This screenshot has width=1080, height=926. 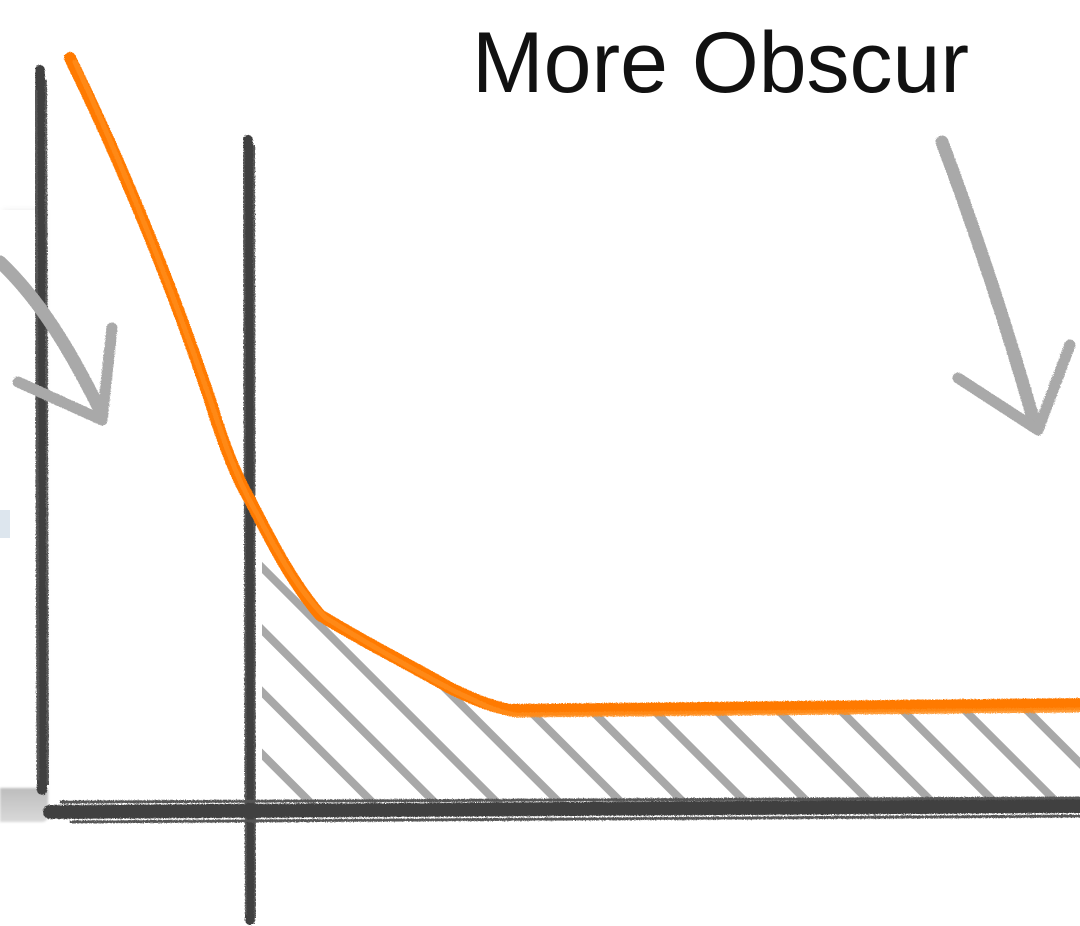 What do you see at coordinates (1005, 285) in the screenshot?
I see `right-arrow-icon` at bounding box center [1005, 285].